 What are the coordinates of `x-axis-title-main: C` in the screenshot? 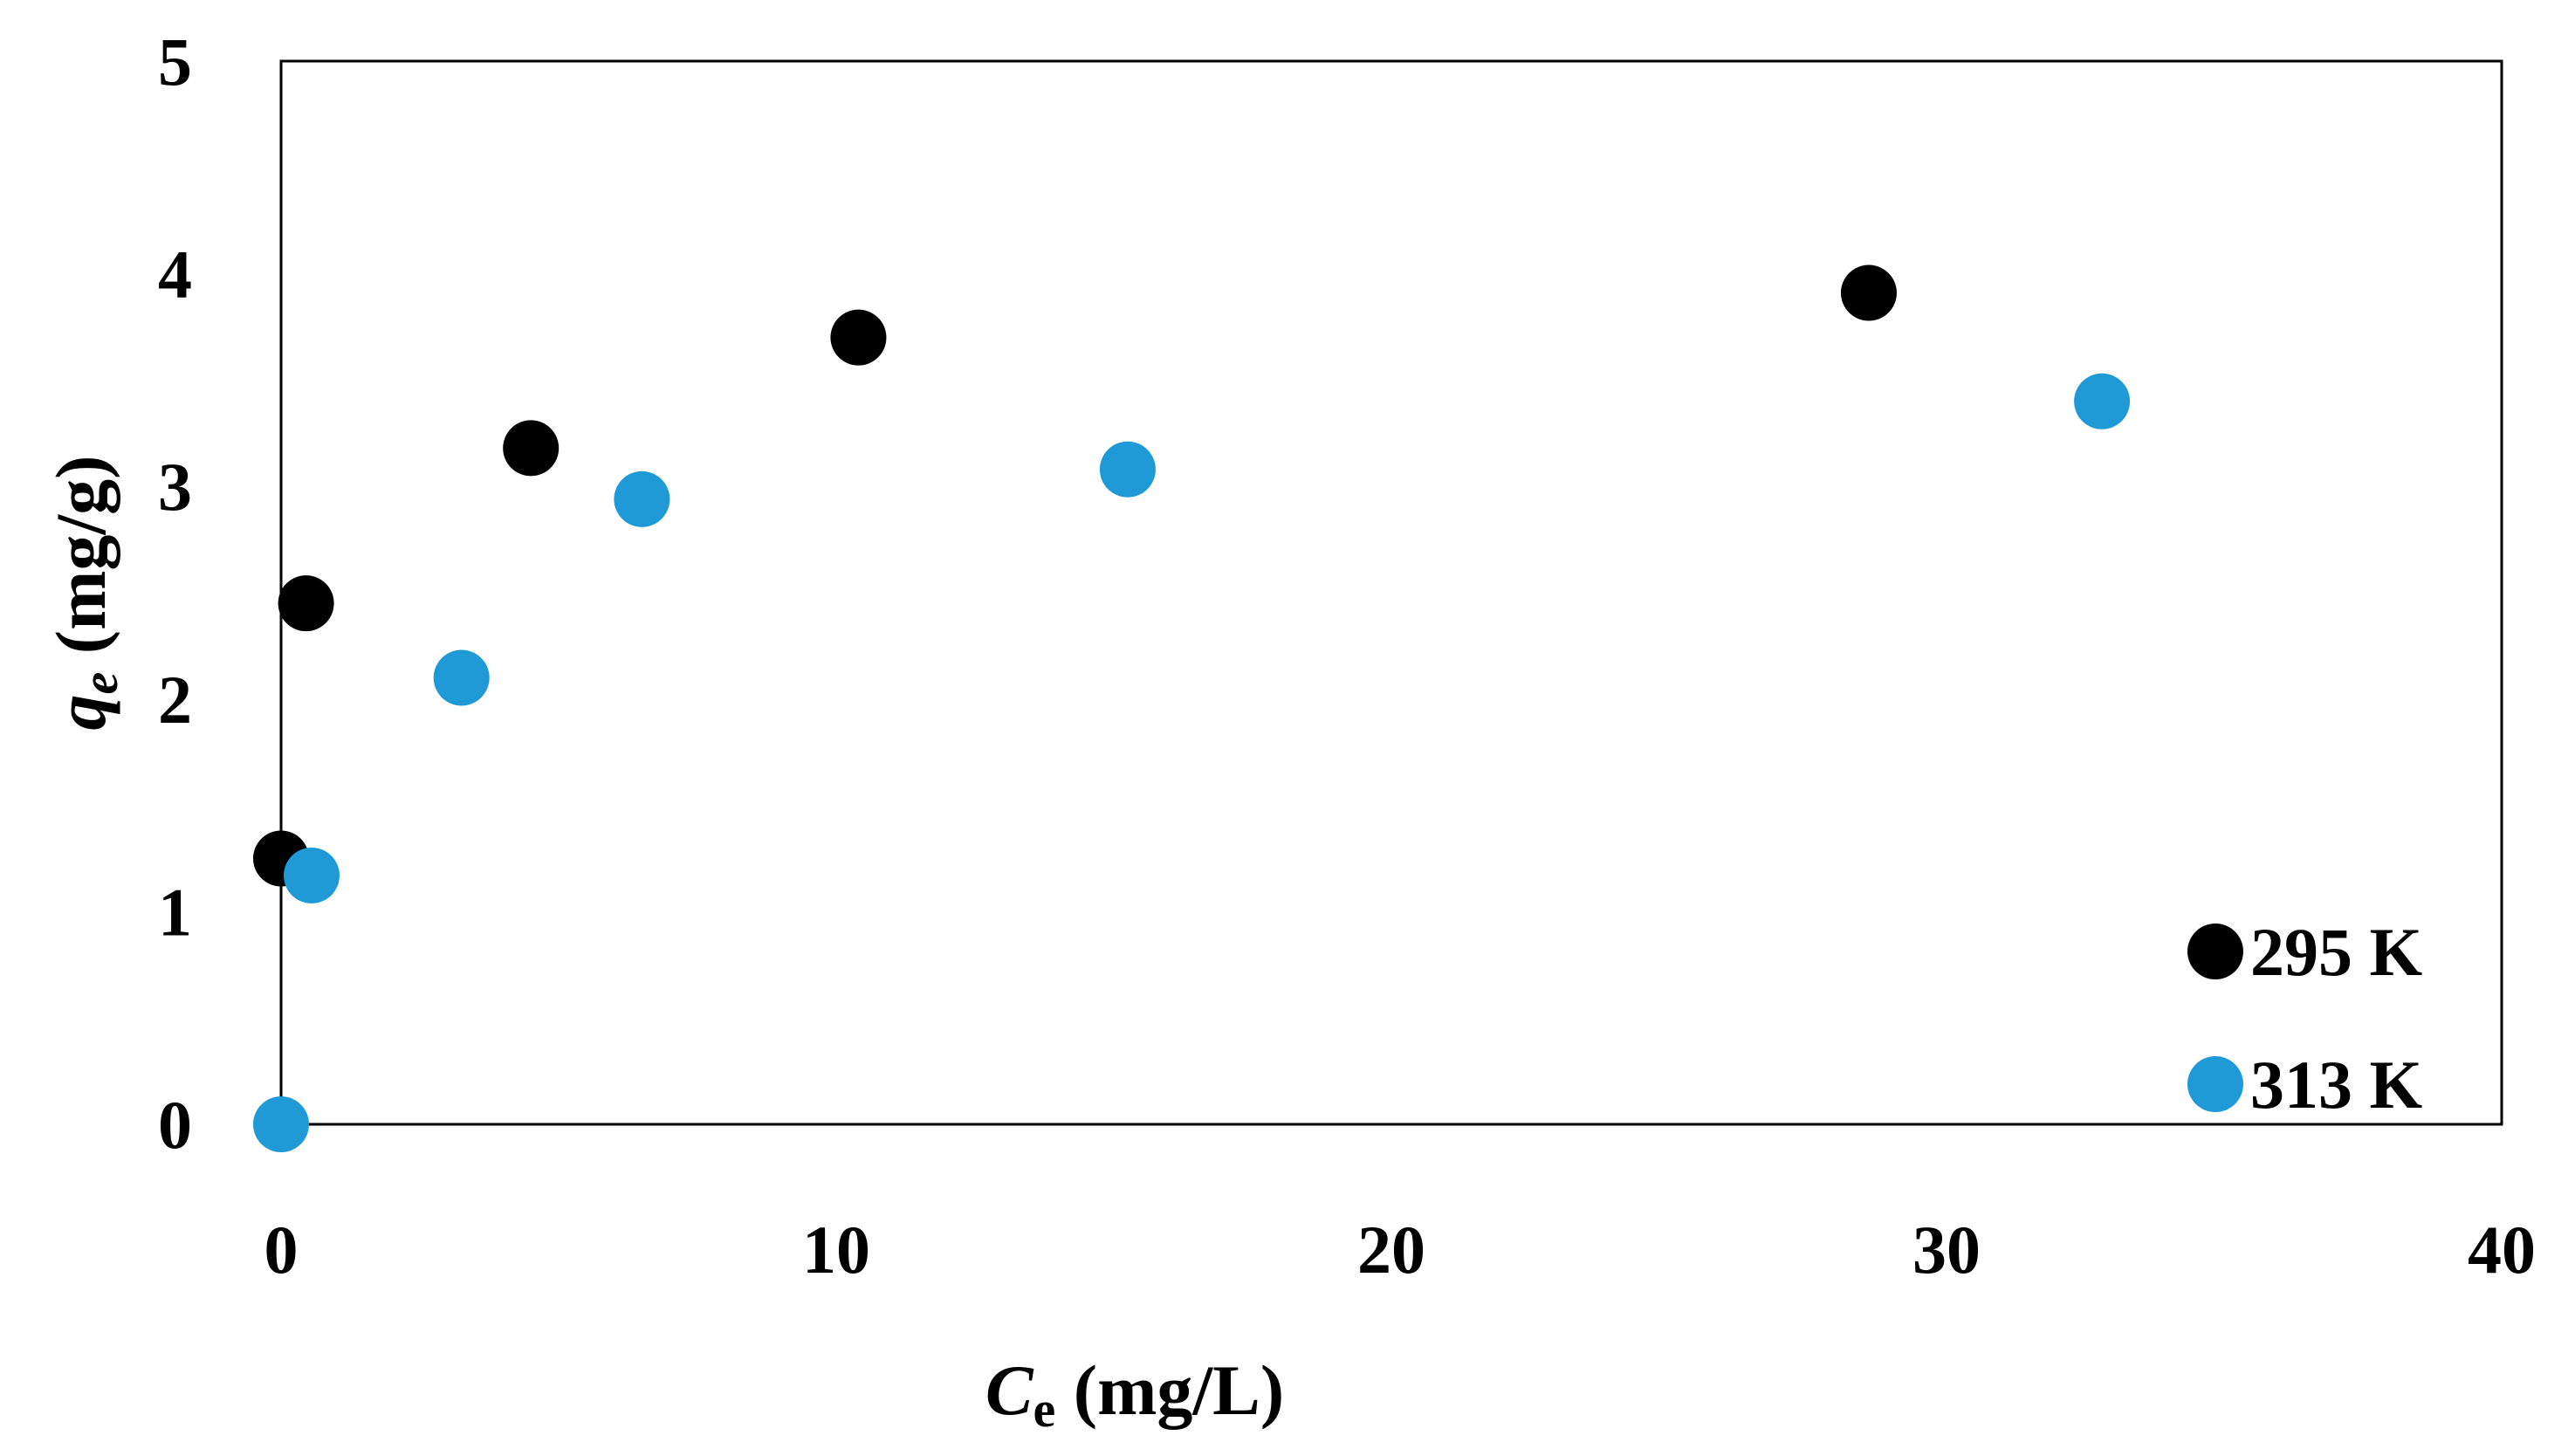 It's located at (1009, 1390).